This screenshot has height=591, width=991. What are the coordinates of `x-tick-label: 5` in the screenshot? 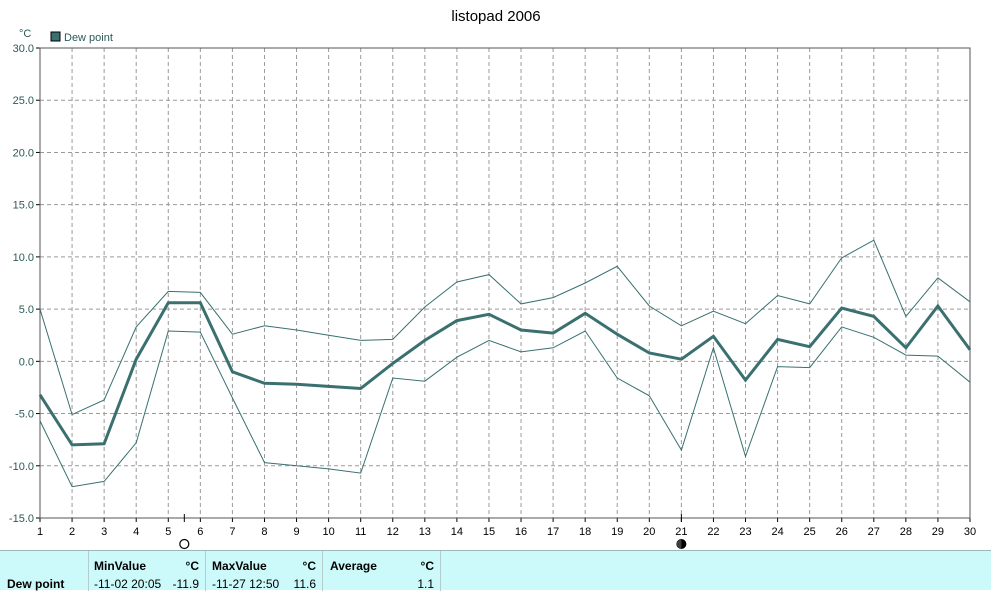 It's located at (168, 532).